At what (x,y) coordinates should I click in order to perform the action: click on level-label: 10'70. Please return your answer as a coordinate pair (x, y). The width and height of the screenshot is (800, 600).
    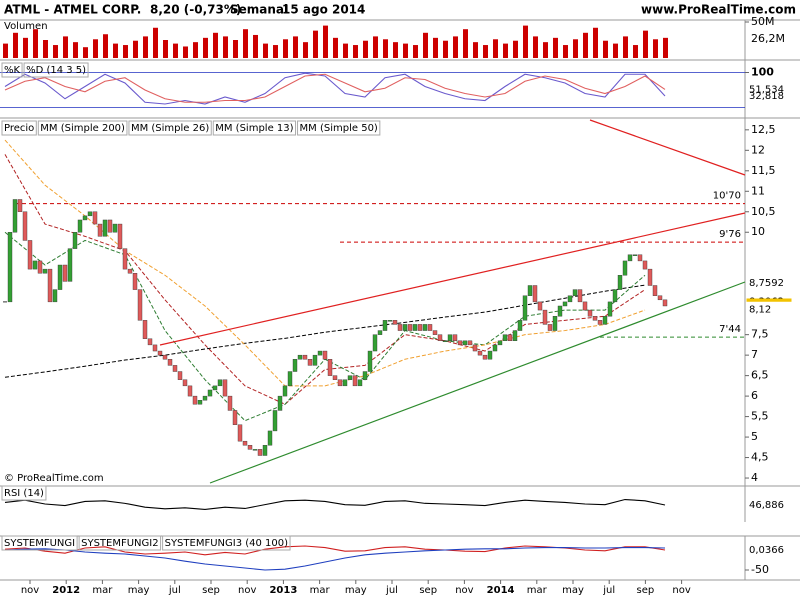
    Looking at the image, I should click on (727, 196).